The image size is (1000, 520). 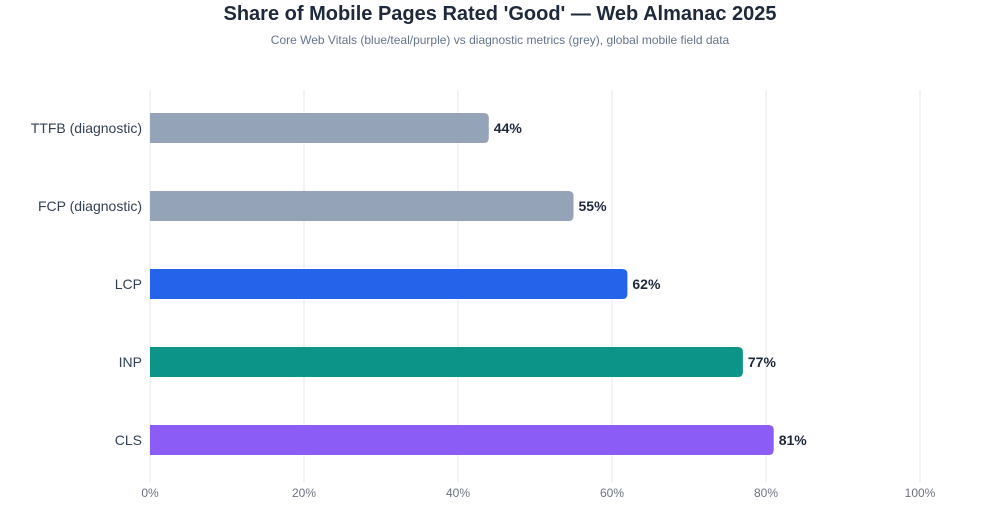 What do you see at coordinates (646, 284) in the screenshot?
I see `data-label: 62%` at bounding box center [646, 284].